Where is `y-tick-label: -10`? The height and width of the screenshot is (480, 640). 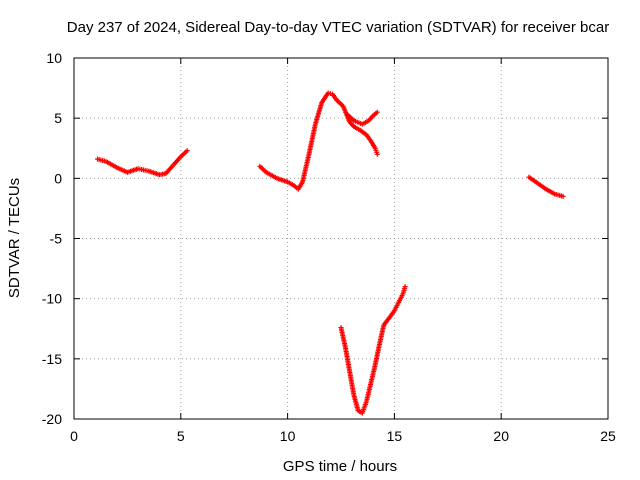 y-tick-label: -10 is located at coordinates (52, 299).